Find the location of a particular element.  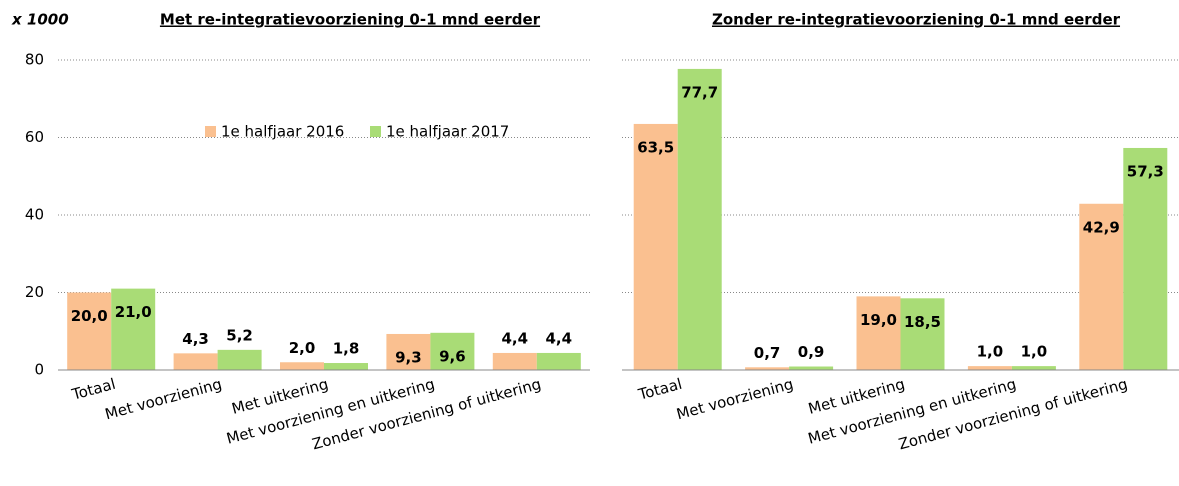

value-label: 9,3 is located at coordinates (408, 357).